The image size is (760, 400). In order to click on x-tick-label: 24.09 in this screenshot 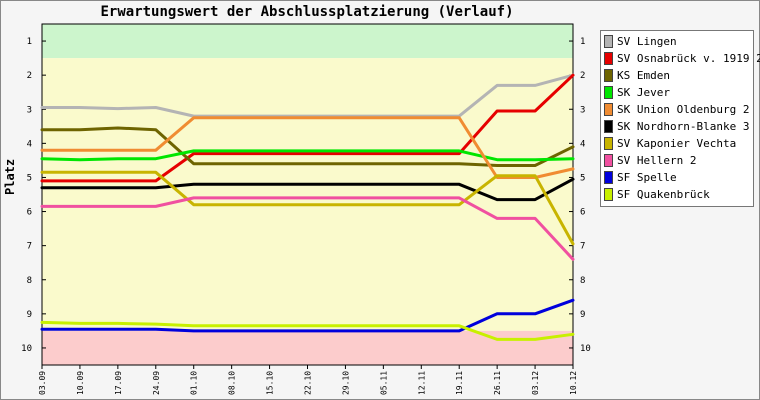, I will do `click(156, 383)`.